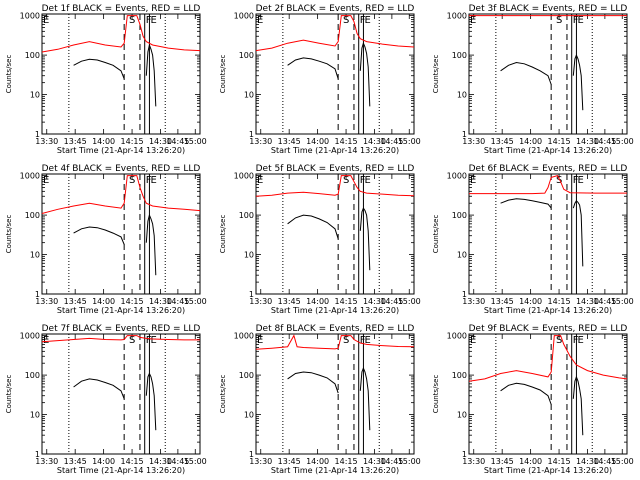  What do you see at coordinates (548, 169) in the screenshot?
I see `chart-title: Det 6f BLACK = Events, RED = LLD` at bounding box center [548, 169].